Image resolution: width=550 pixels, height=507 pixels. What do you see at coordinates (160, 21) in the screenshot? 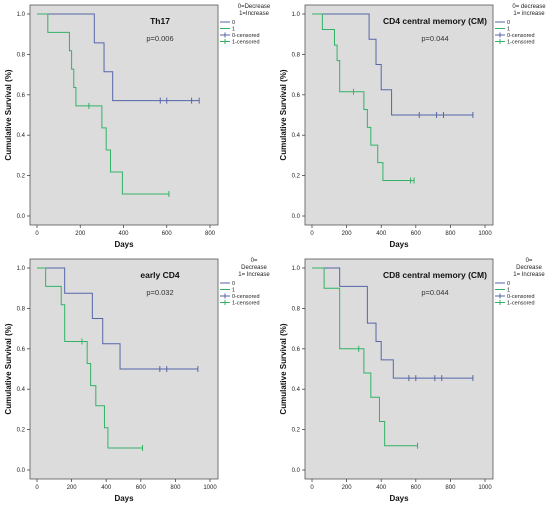
I see `chart-title: Th17` at bounding box center [160, 21].